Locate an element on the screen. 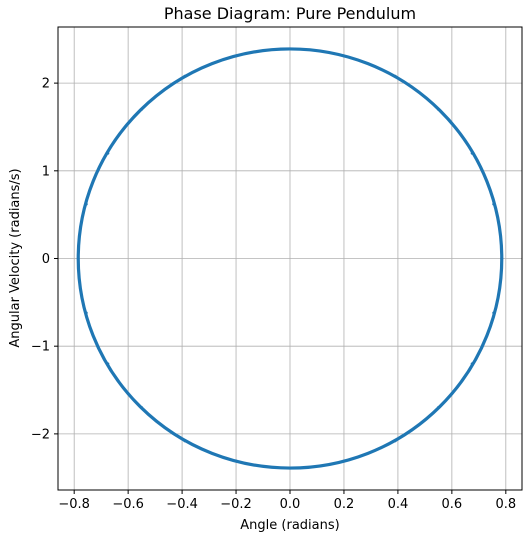  y-tick-label: 2 is located at coordinates (46, 84).